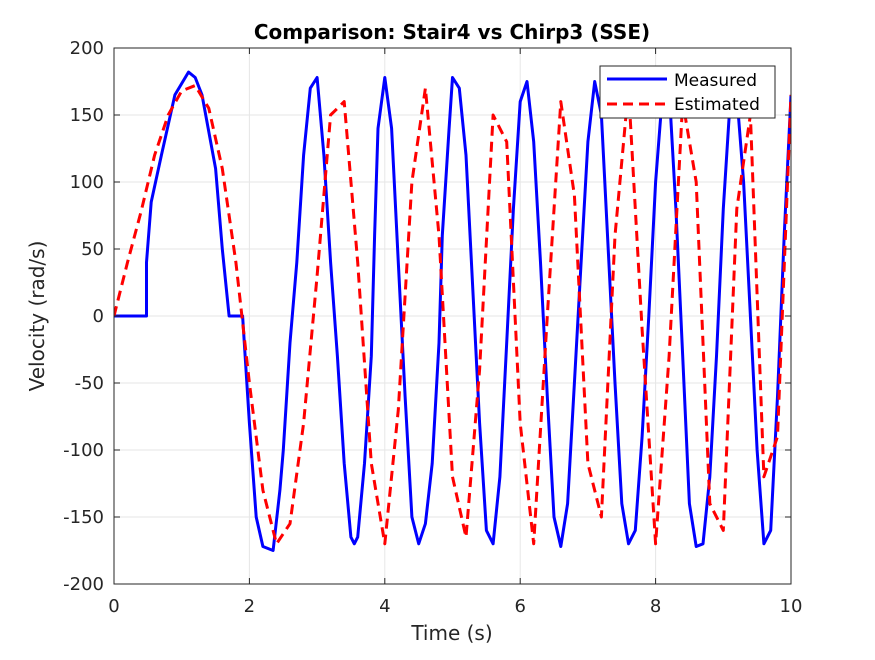  Describe the element at coordinates (384, 606) in the screenshot. I see `x-tick-label: 4` at that location.